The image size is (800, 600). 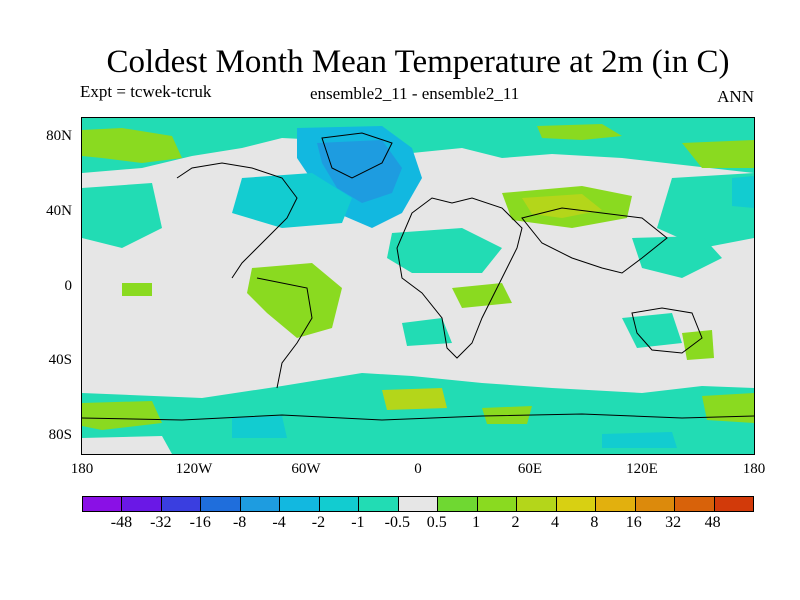 What do you see at coordinates (161, 522) in the screenshot?
I see `colorbar-label: -32` at bounding box center [161, 522].